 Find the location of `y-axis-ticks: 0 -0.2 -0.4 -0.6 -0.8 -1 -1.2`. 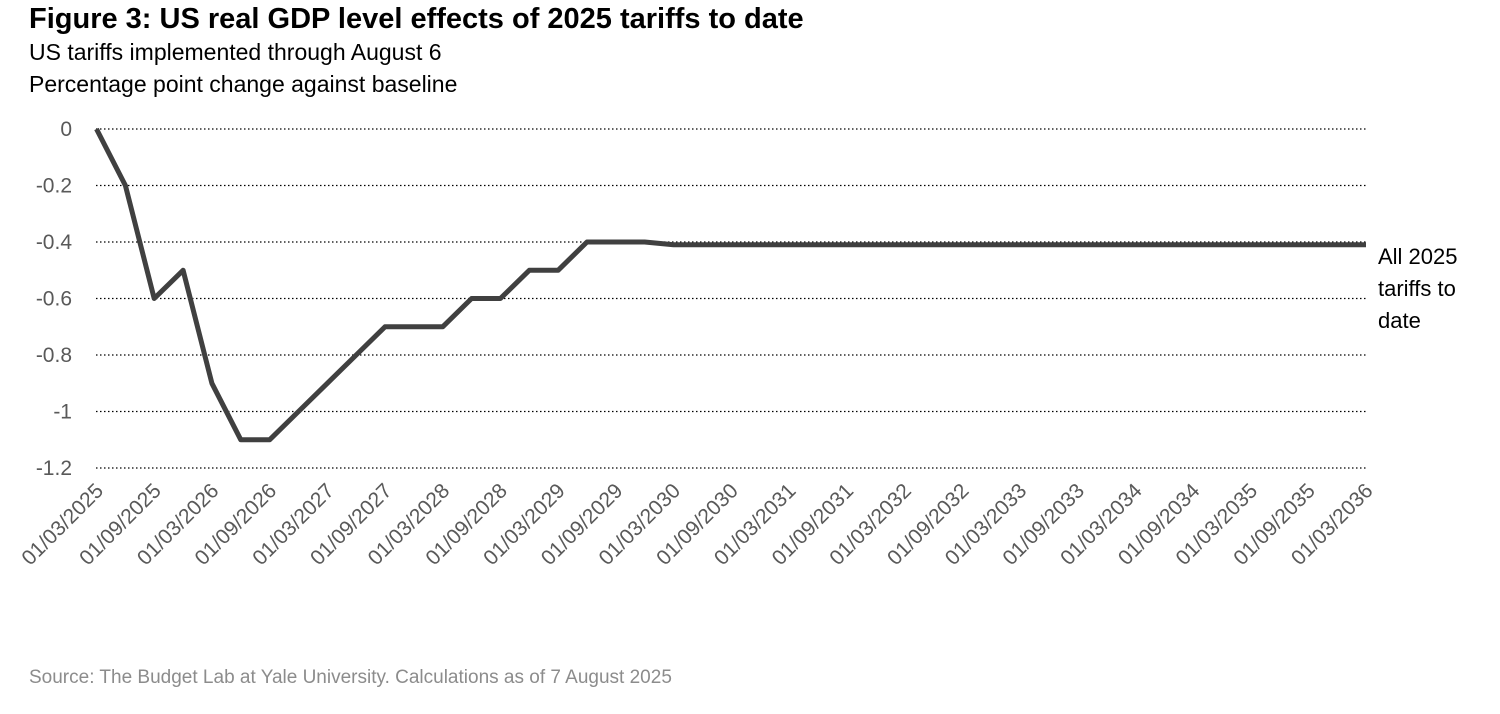

y-axis-ticks: 0 -0.2 -0.4 -0.6 -0.8 -1 -1.2 is located at coordinates (54, 299).